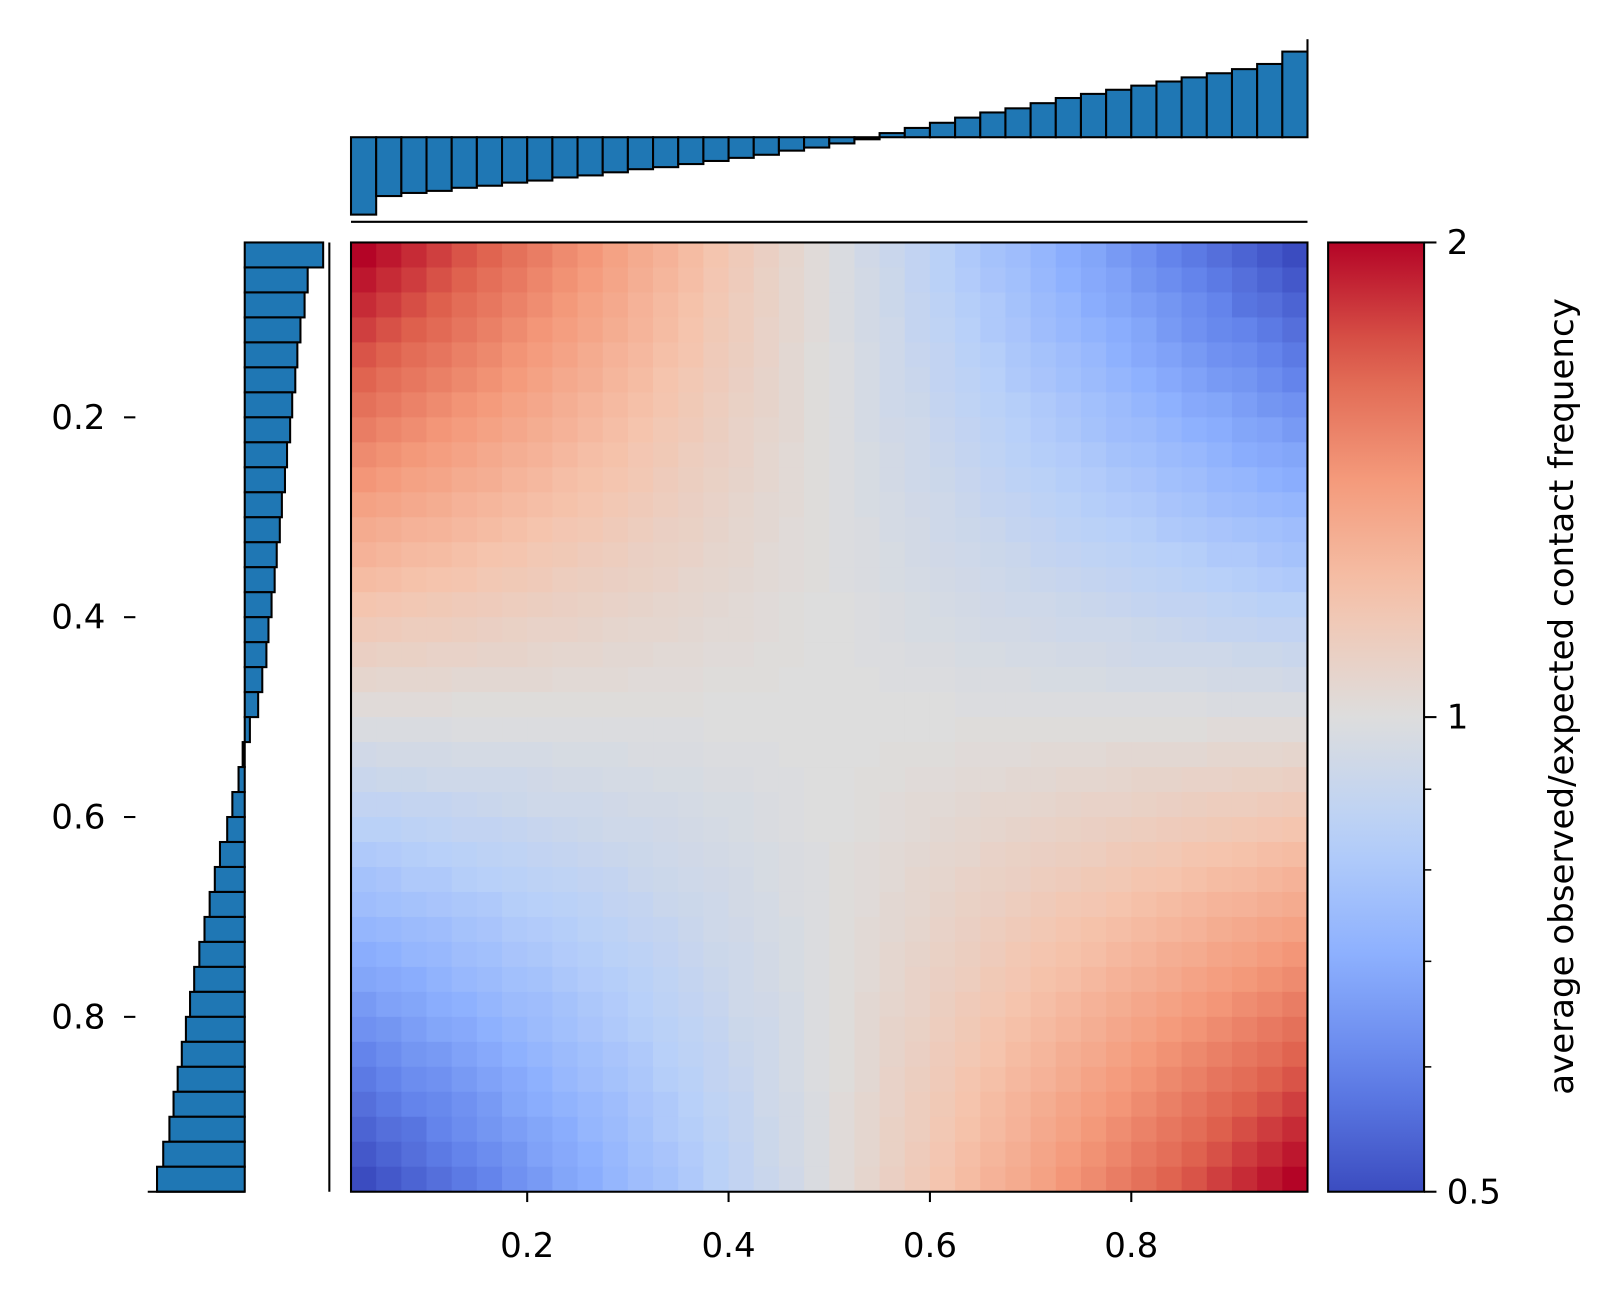 The image size is (1610, 1298). Describe the element at coordinates (1458, 243) in the screenshot. I see `colorbar-tick-label: 2` at that location.